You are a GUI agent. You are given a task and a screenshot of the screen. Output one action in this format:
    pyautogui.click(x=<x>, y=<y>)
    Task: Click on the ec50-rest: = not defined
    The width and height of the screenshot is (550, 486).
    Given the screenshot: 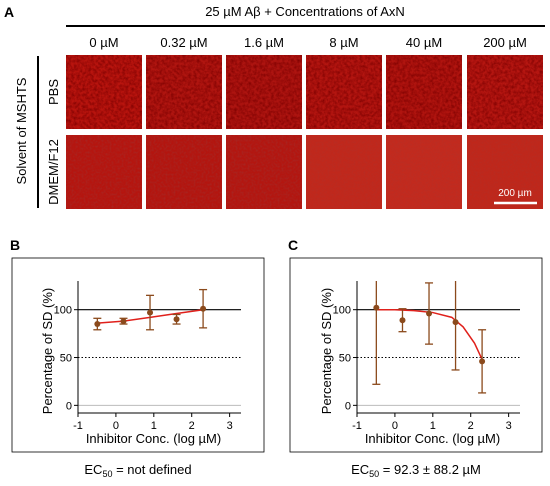 What is the action you would take?
    pyautogui.click(x=151, y=469)
    